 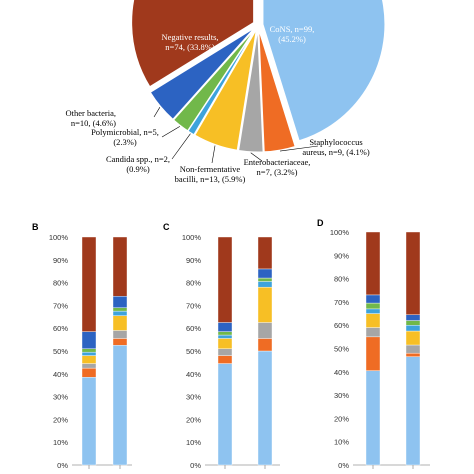 What do you see at coordinates (189, 42) in the screenshot?
I see `pie-slice-label-7: Negative results, n=74, (33.8%)` at bounding box center [189, 42].